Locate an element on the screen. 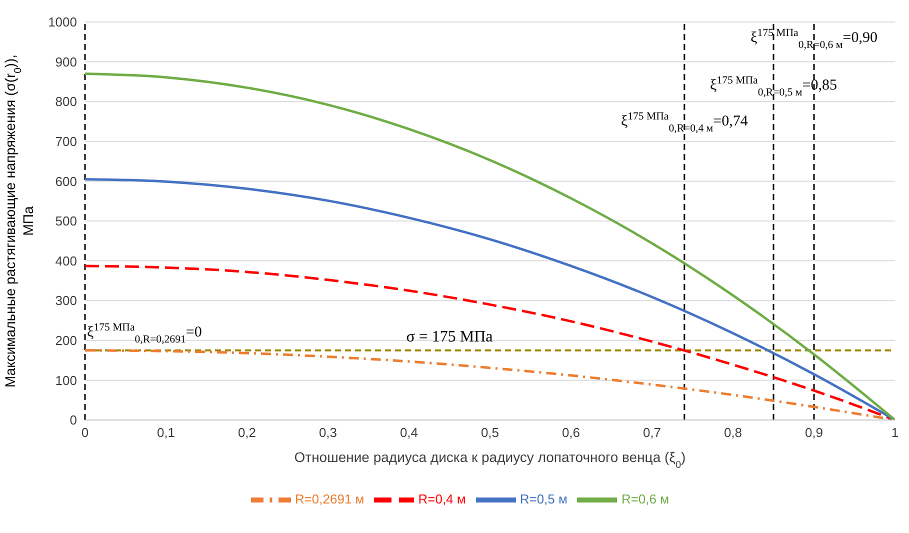 The height and width of the screenshot is (533, 909). x-tick-label: 0,8 is located at coordinates (733, 432).